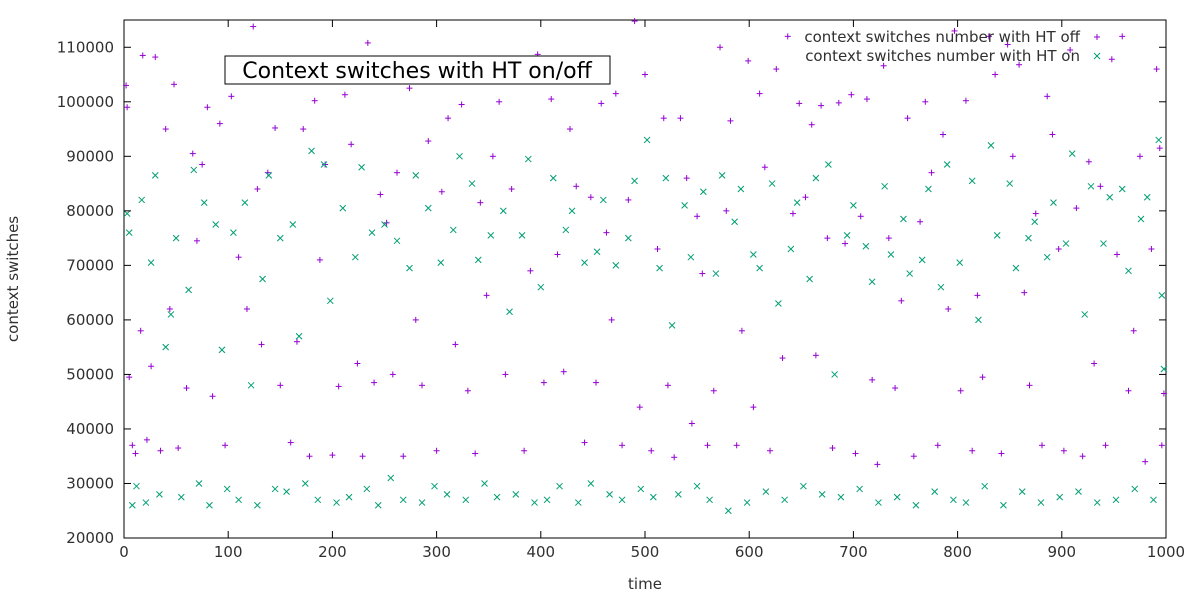  What do you see at coordinates (1097, 37) in the screenshot?
I see `legend-symbol-ht-off` at bounding box center [1097, 37].